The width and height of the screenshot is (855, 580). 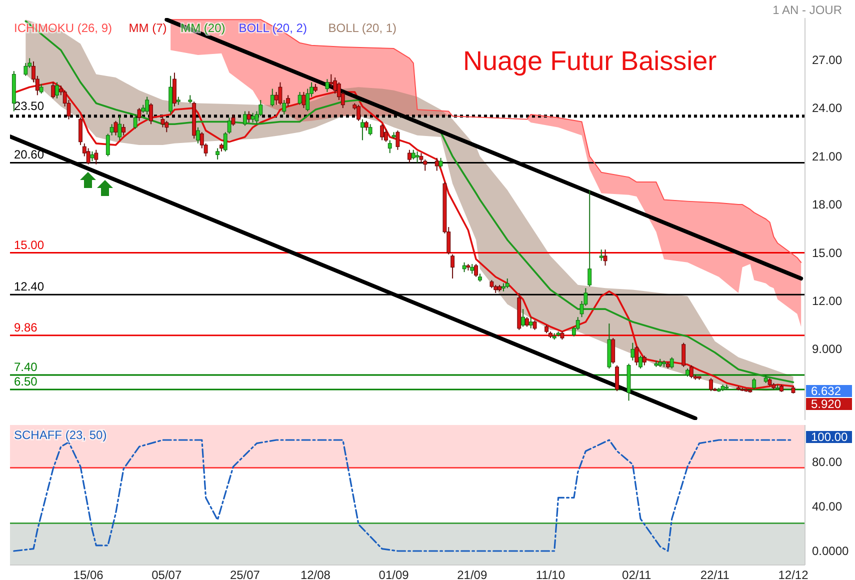 What do you see at coordinates (203, 28) in the screenshot?
I see `text: MM (20)` at bounding box center [203, 28].